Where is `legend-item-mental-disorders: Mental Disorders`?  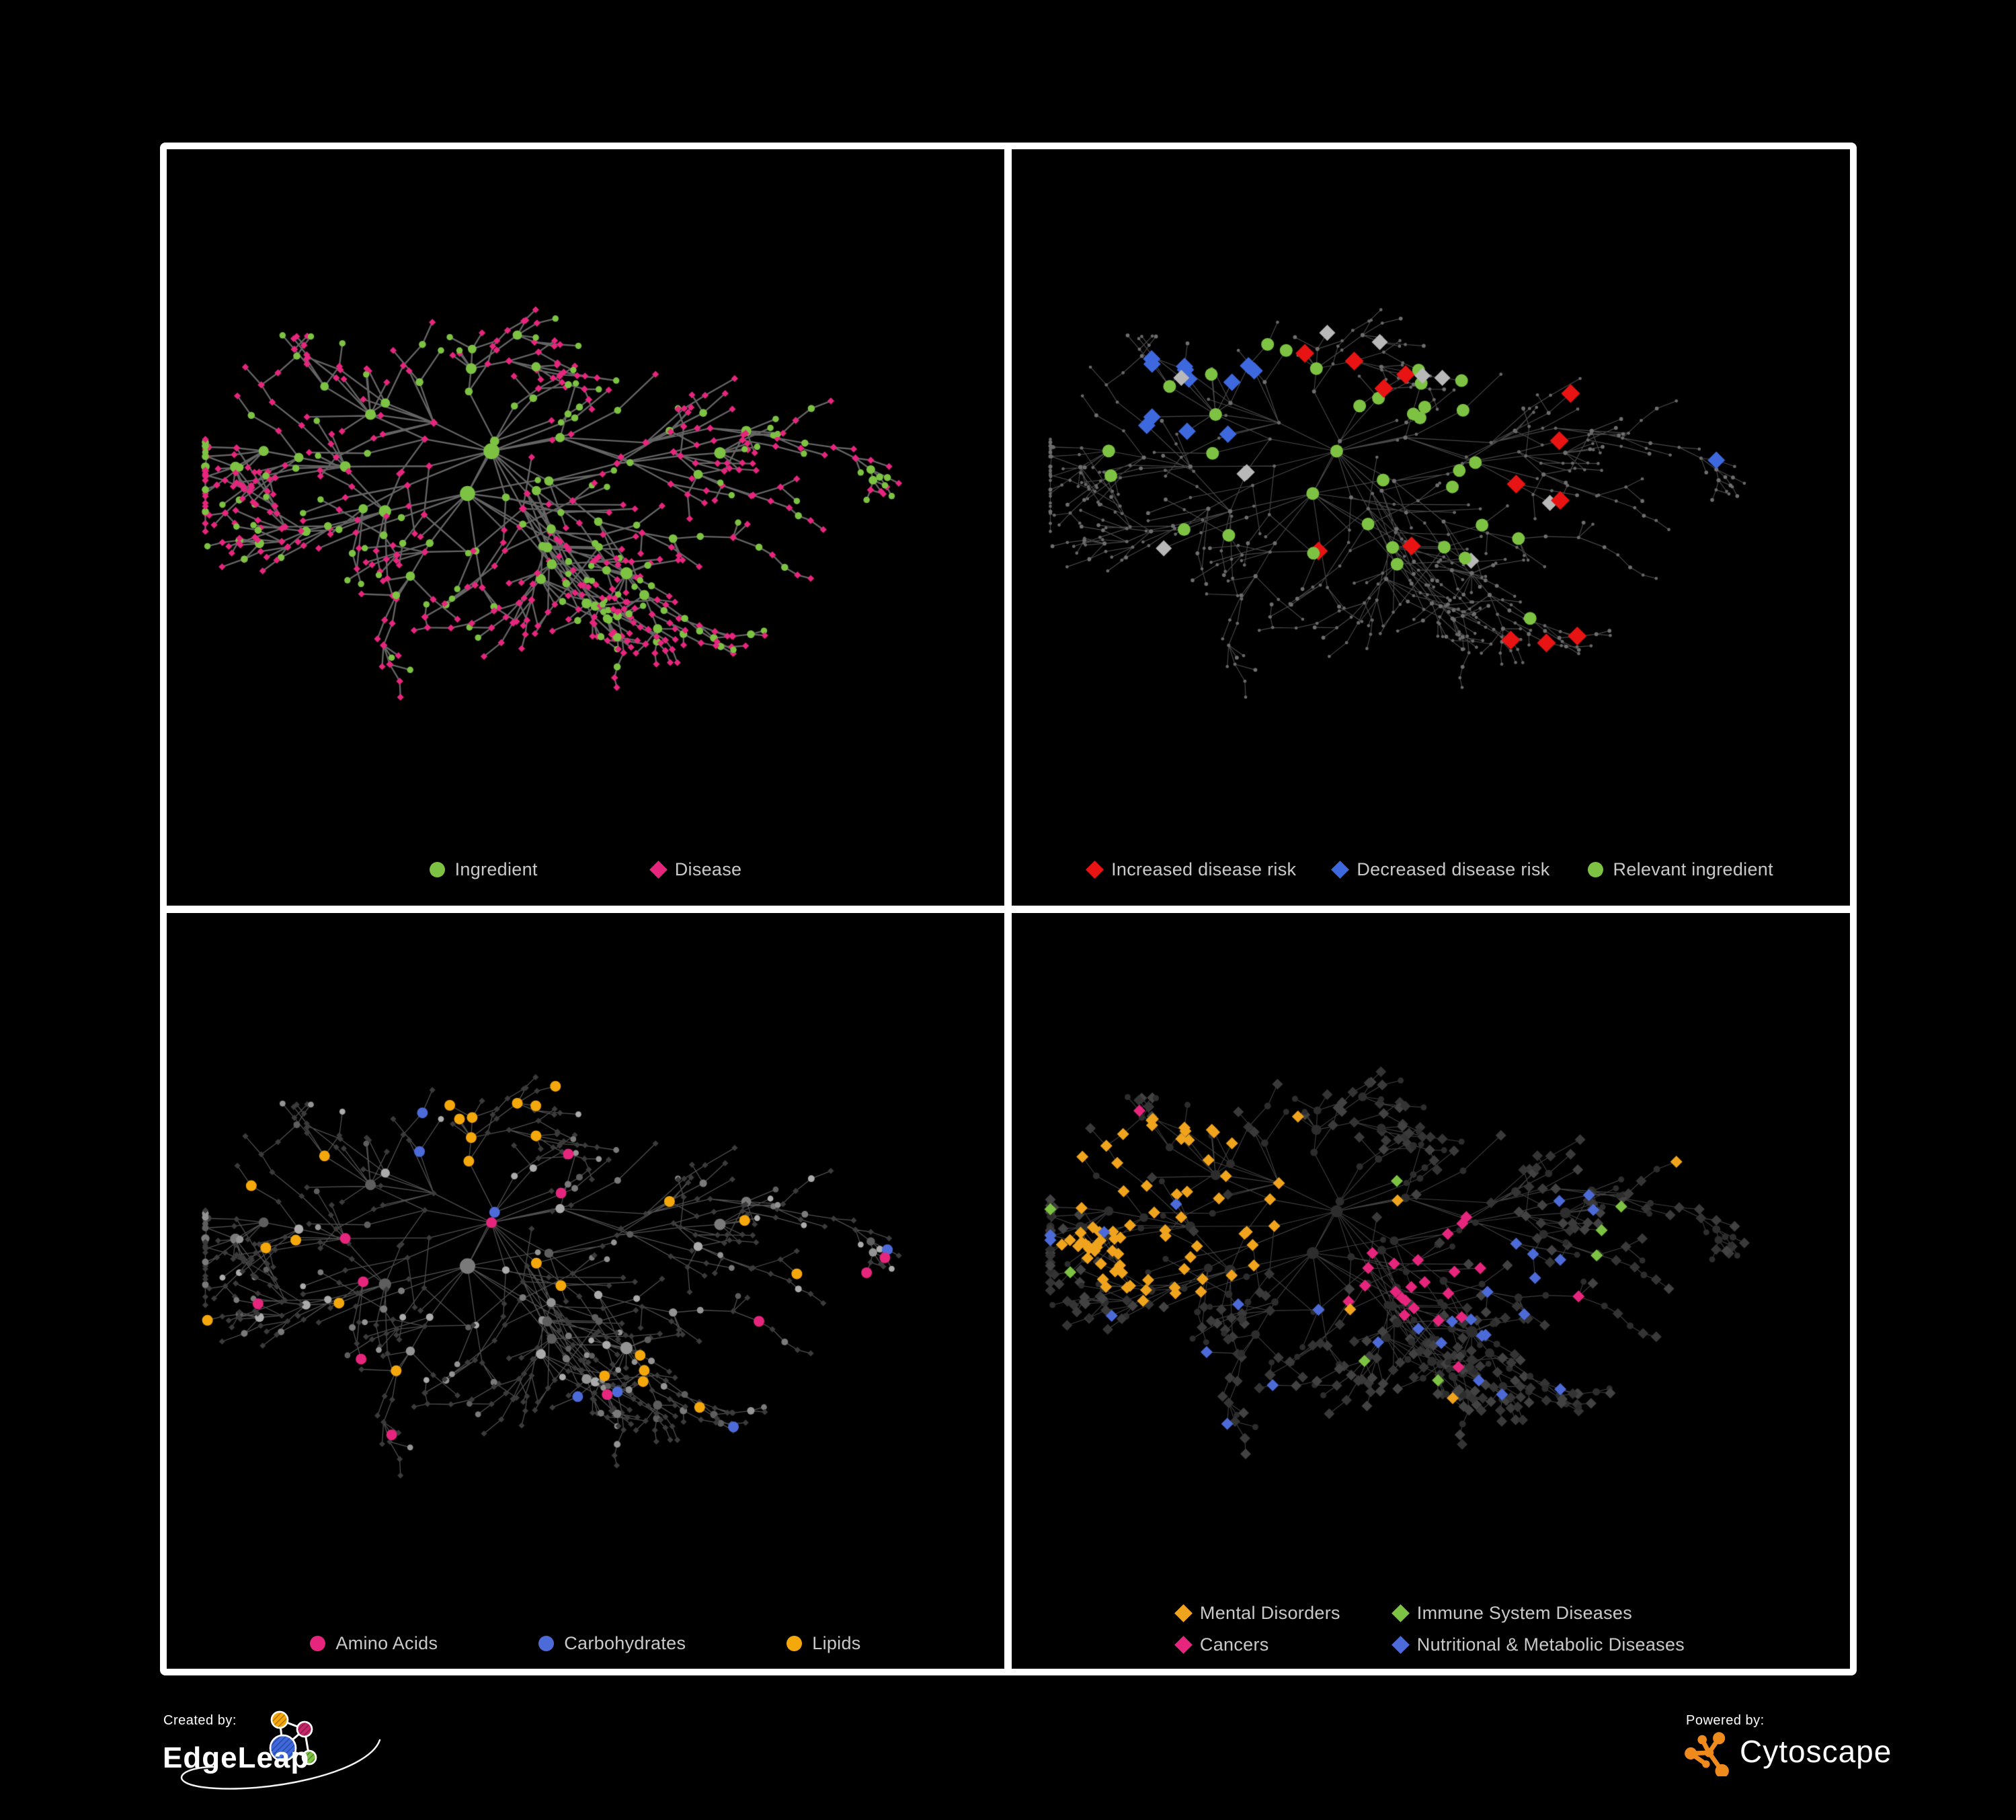 legend-item-mental-disorders: Mental Disorders is located at coordinates (1257, 1613).